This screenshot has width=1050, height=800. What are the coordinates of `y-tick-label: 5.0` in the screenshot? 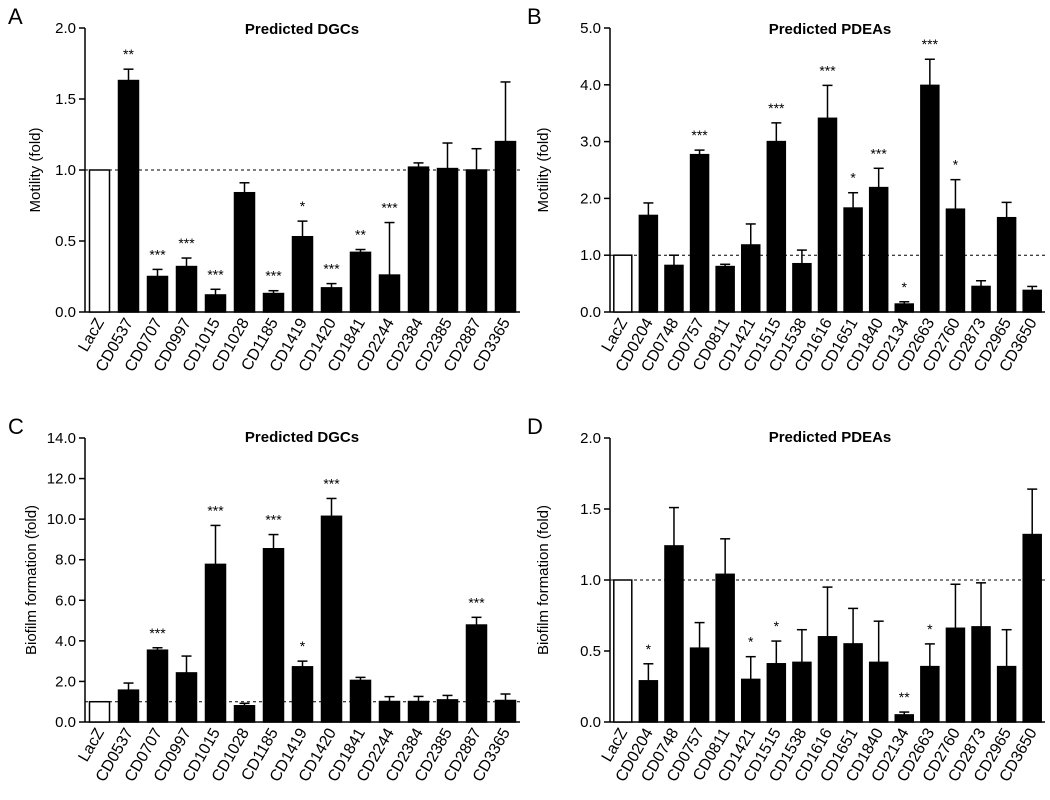 It's located at (590, 28).